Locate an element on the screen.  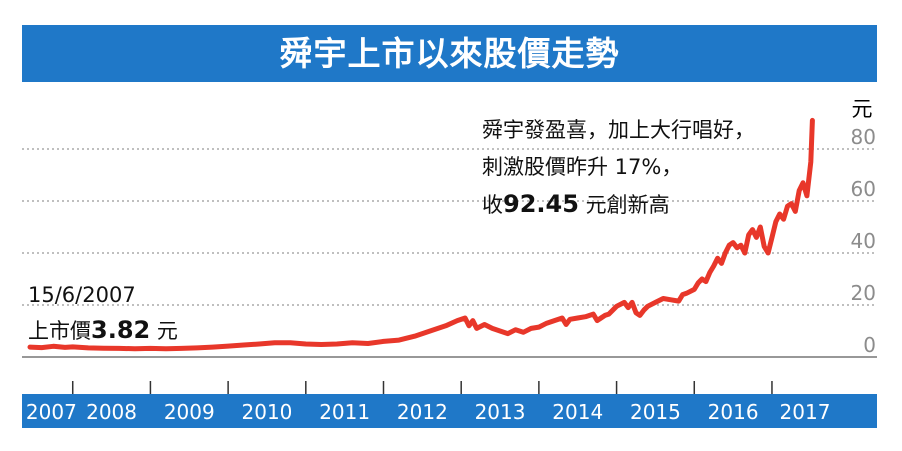
y-tick-label-40: 40 is located at coordinates (863, 241).